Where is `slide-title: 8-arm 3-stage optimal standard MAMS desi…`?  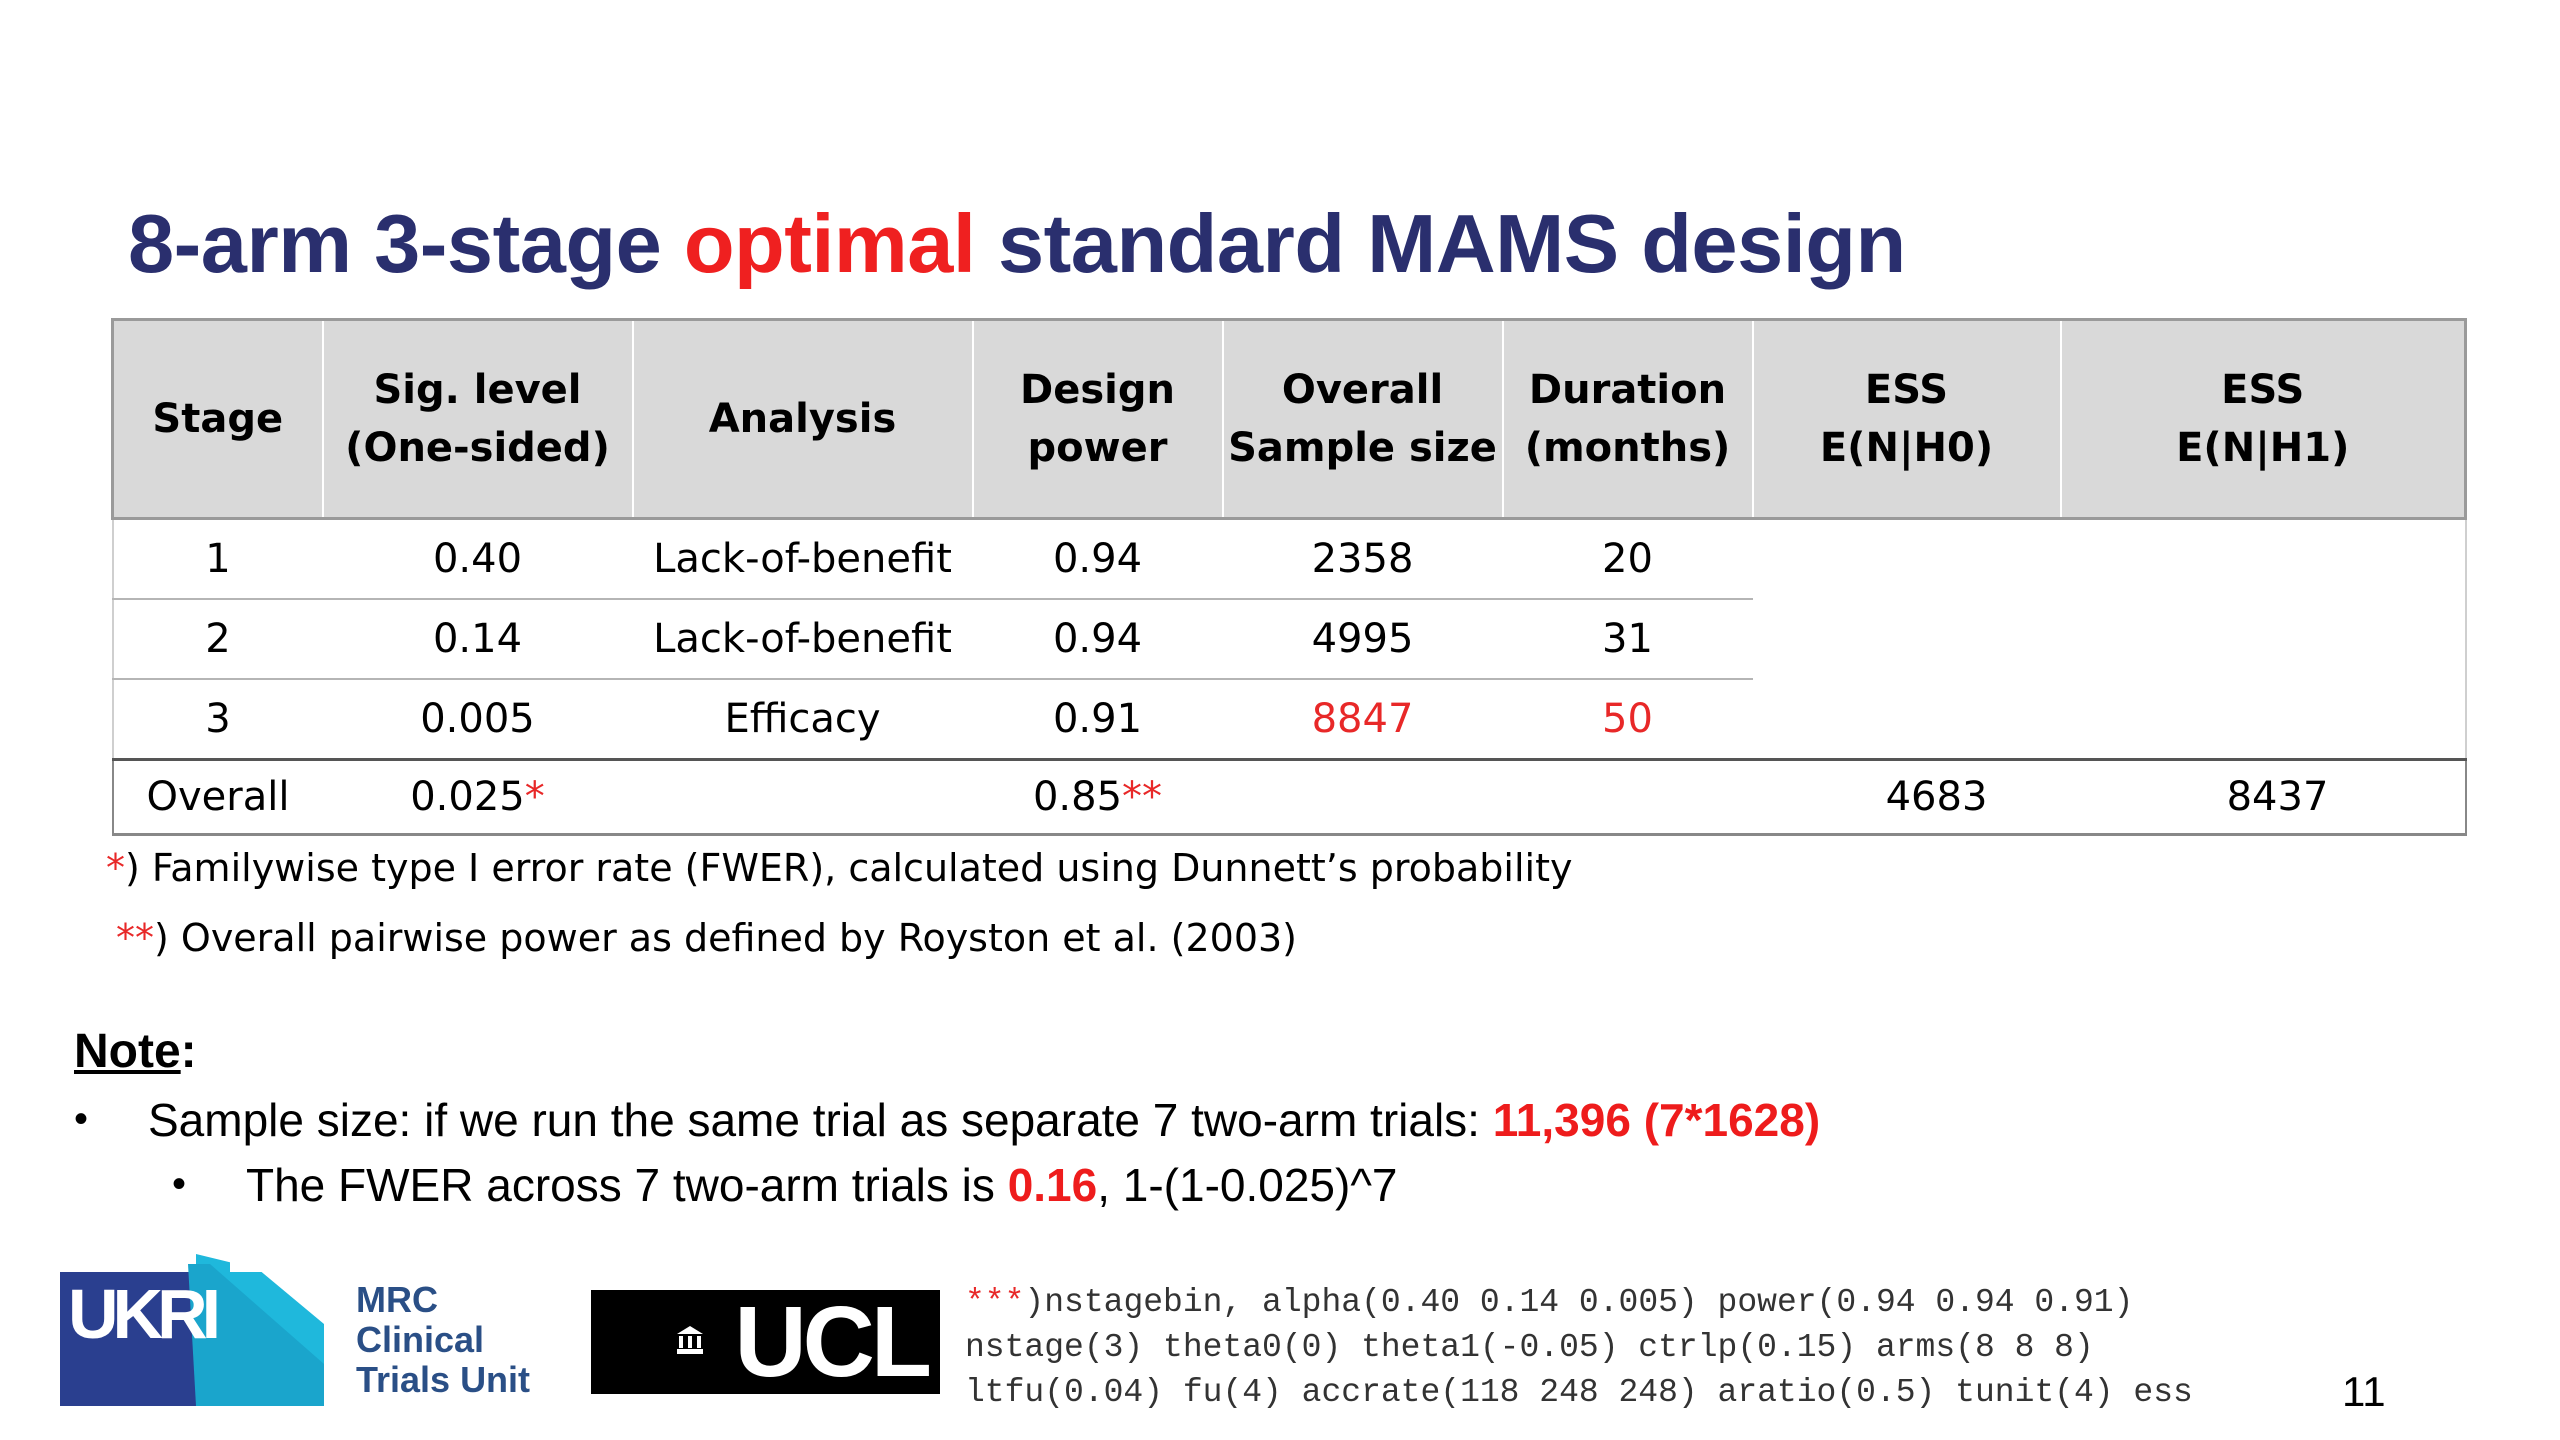
slide-title: 8-arm 3-stage optimal standard MAMS desi… is located at coordinates (1017, 244).